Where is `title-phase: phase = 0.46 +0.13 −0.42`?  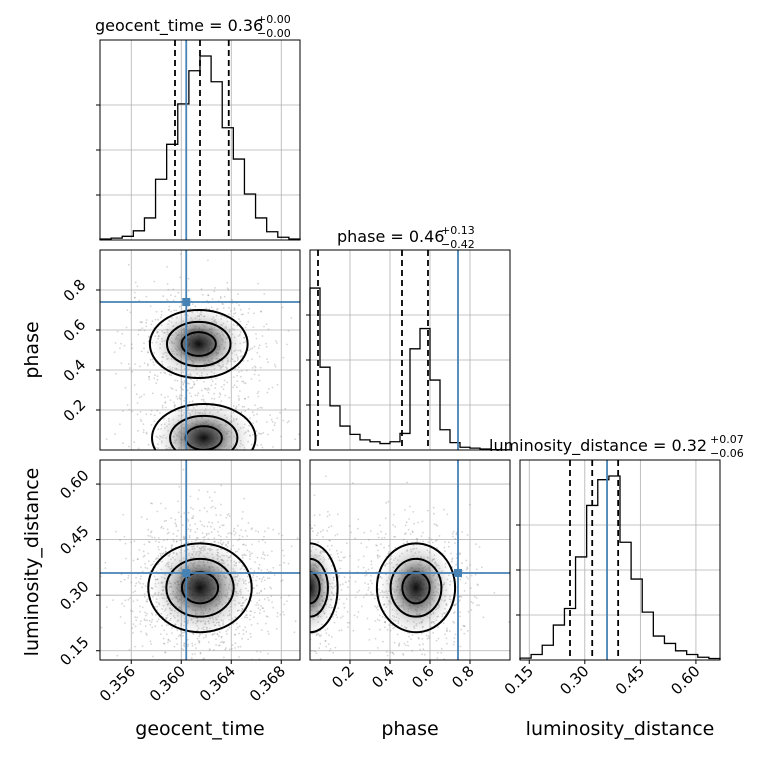 title-phase: phase = 0.46 +0.13 −0.42 is located at coordinates (406, 237).